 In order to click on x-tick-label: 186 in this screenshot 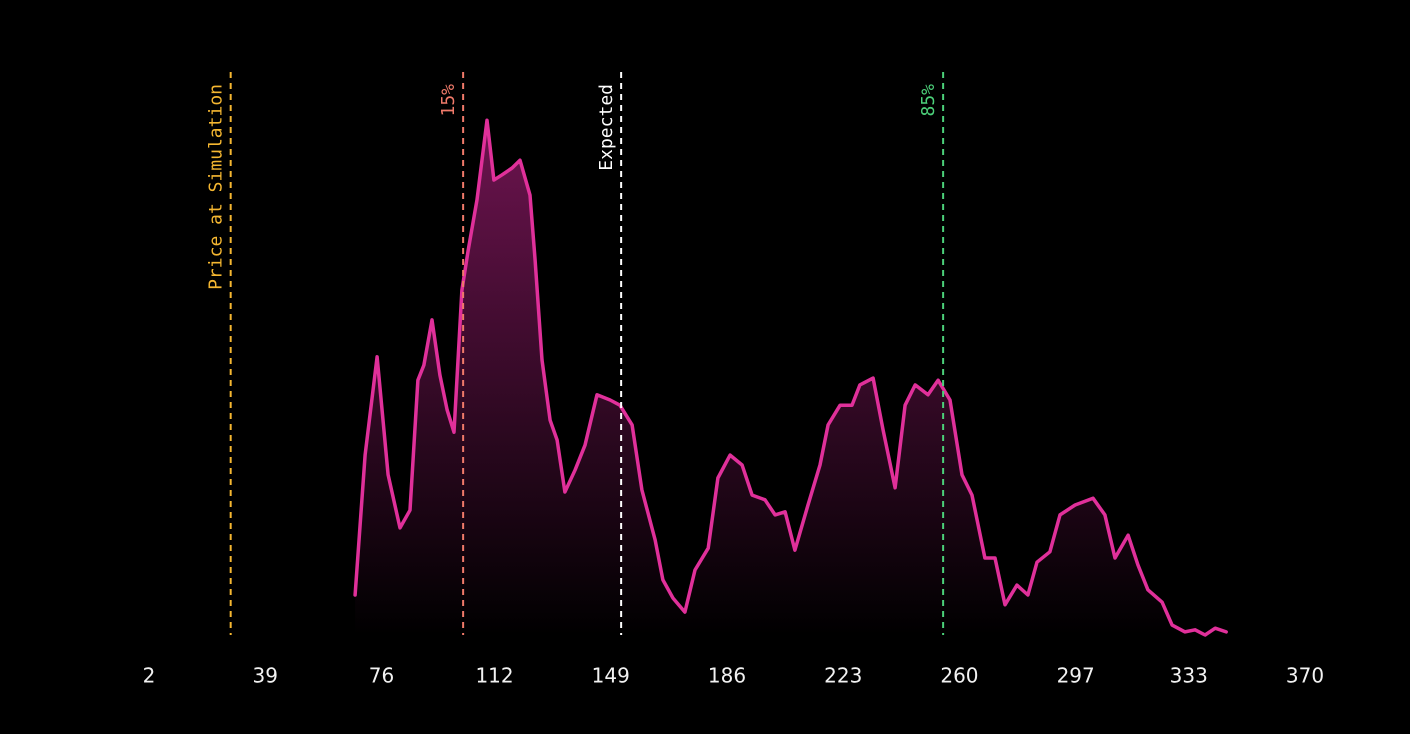, I will do `click(727, 676)`.